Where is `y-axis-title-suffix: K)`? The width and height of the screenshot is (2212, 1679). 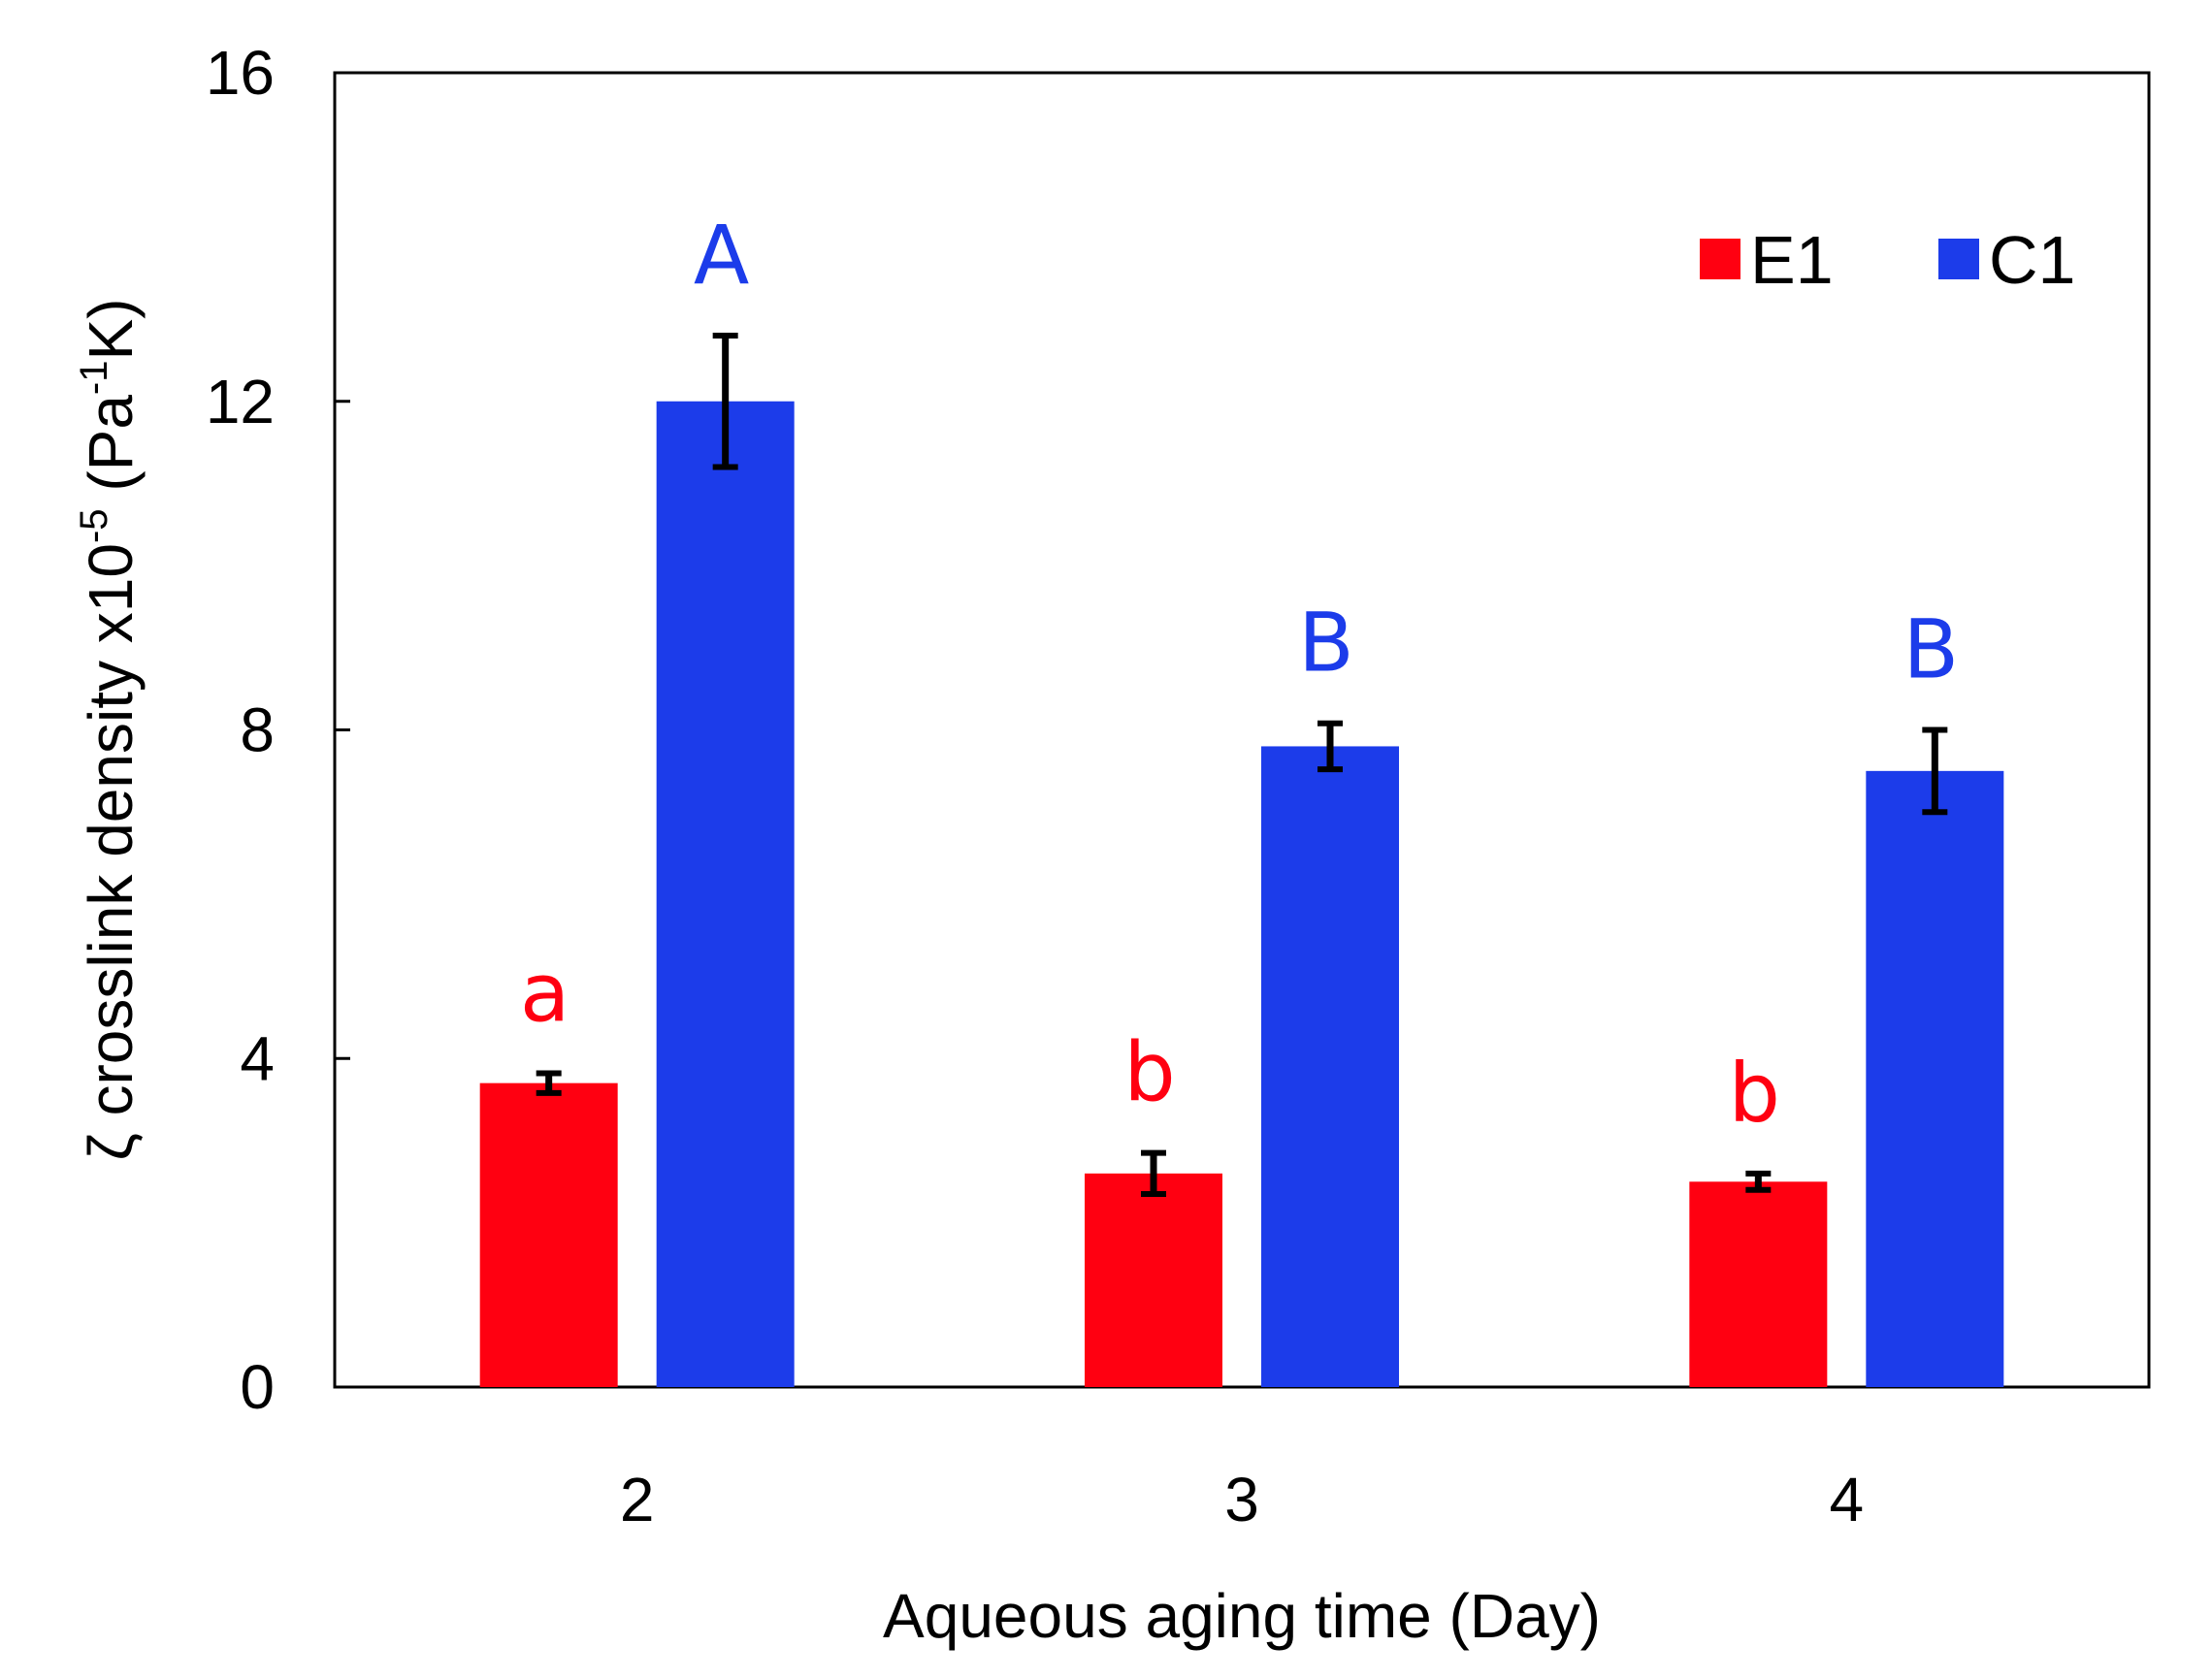
y-axis-title-suffix: K) is located at coordinates (111, 330).